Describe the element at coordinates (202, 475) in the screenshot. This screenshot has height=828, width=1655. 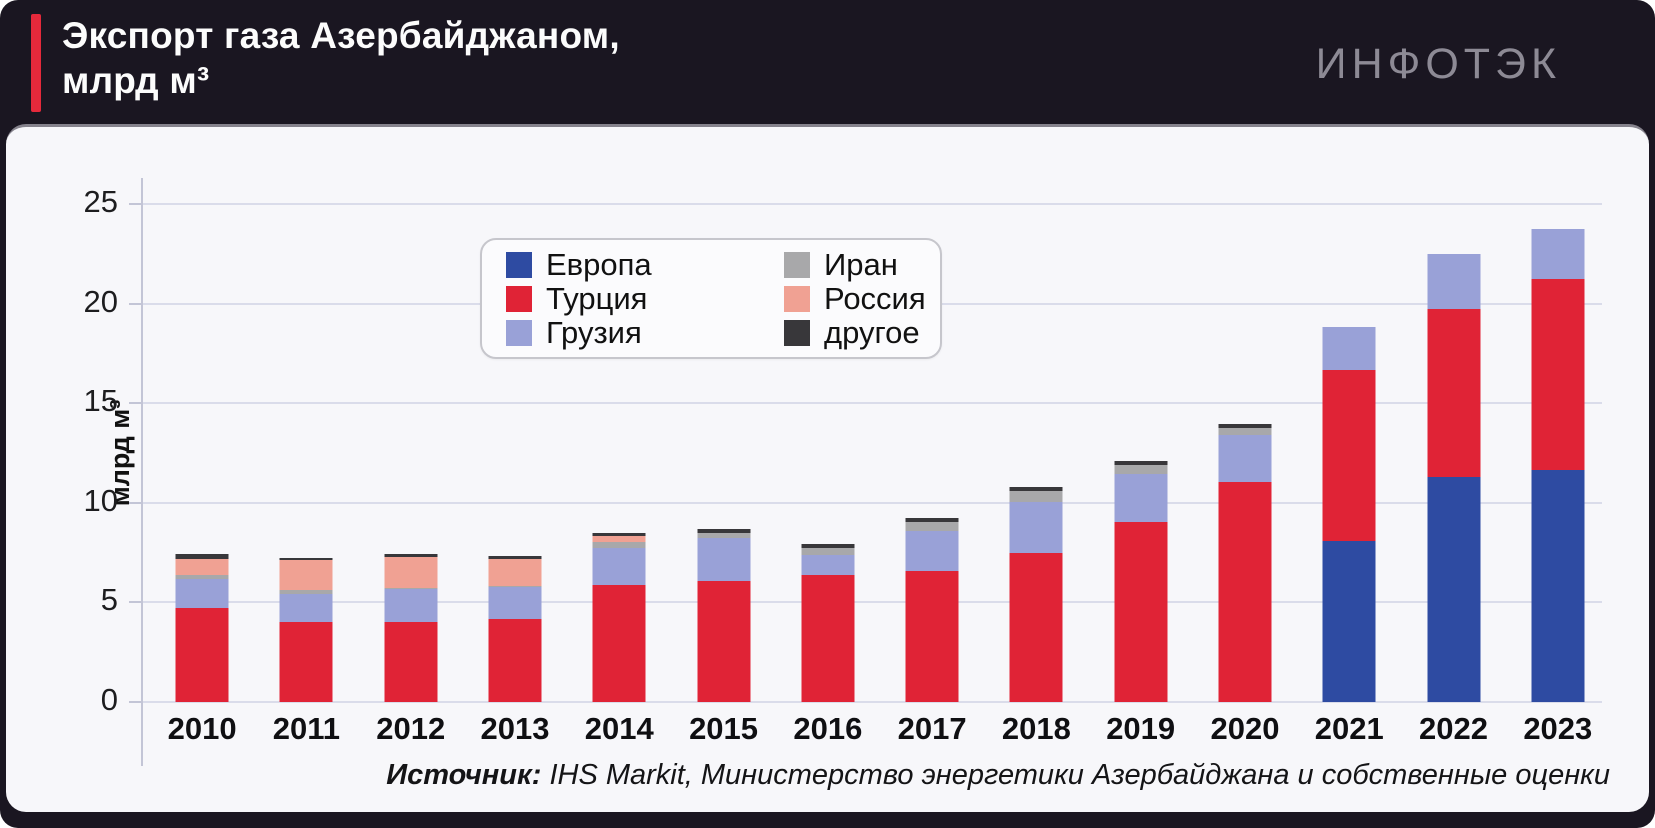
I see `bar-slot-2010: 2010` at that location.